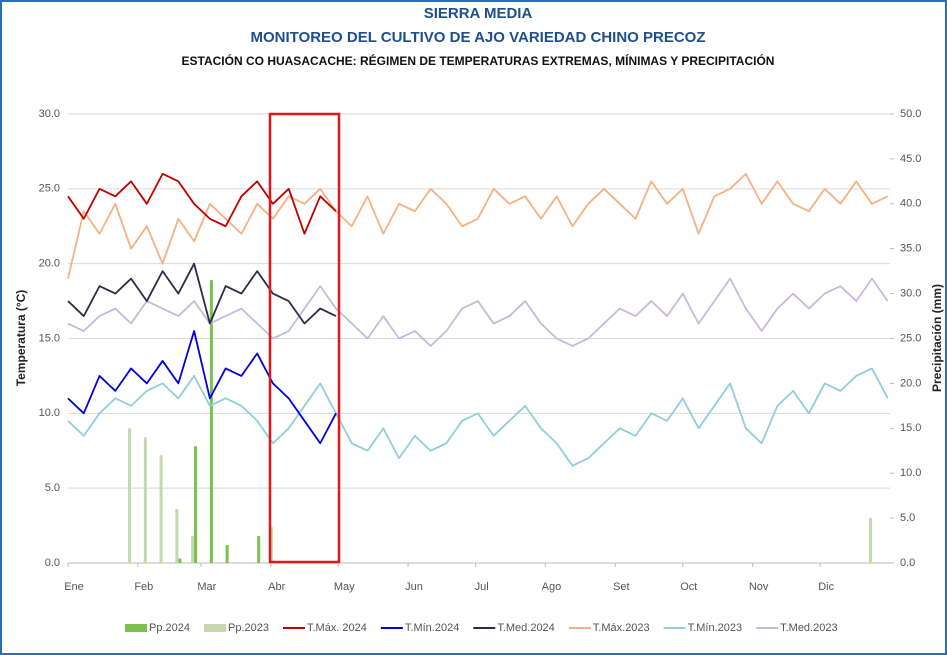  I want to click on x-tick-label: Dic, so click(826, 587).